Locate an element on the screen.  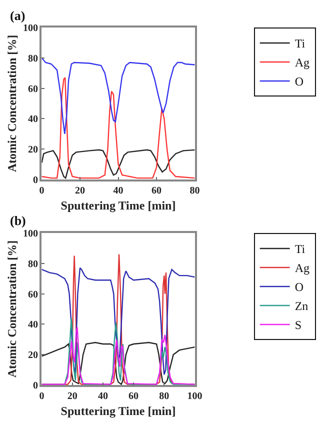
chart-title: (b) is located at coordinates (18, 220).